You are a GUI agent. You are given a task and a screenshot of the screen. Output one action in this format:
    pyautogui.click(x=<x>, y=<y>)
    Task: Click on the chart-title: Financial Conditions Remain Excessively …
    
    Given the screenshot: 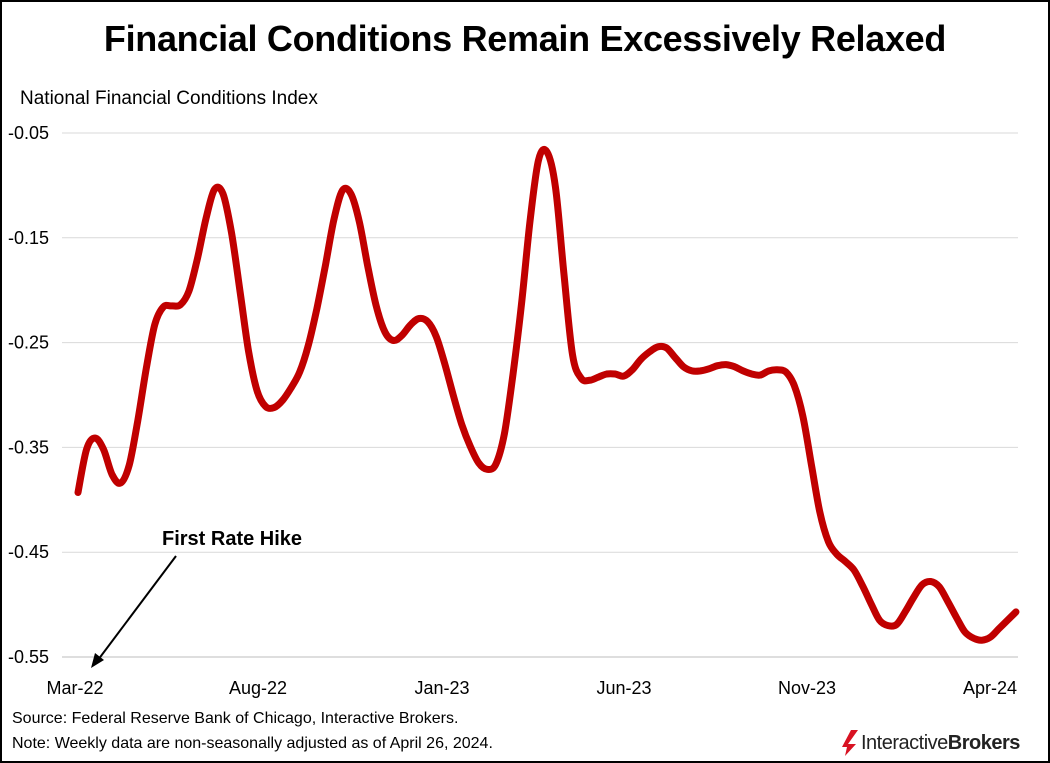 What is the action you would take?
    pyautogui.click(x=525, y=38)
    